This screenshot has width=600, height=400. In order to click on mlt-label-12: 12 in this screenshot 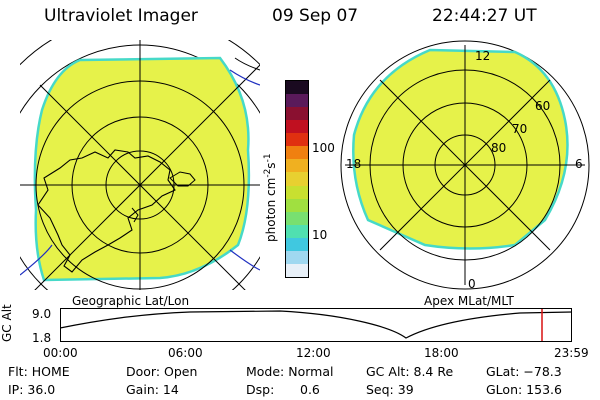, I will do `click(482, 56)`.